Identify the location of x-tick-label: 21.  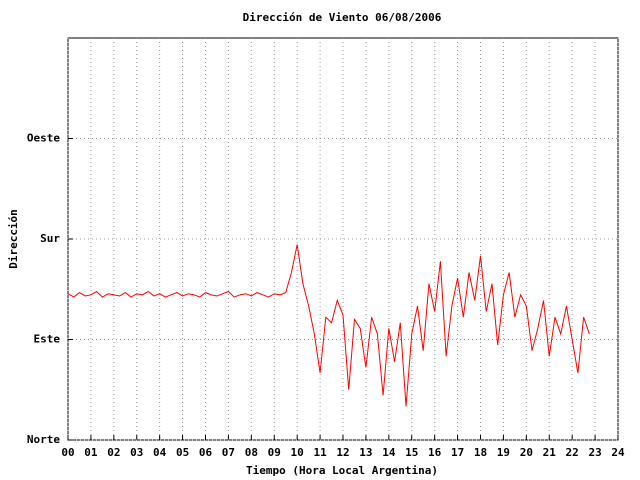
(550, 452).